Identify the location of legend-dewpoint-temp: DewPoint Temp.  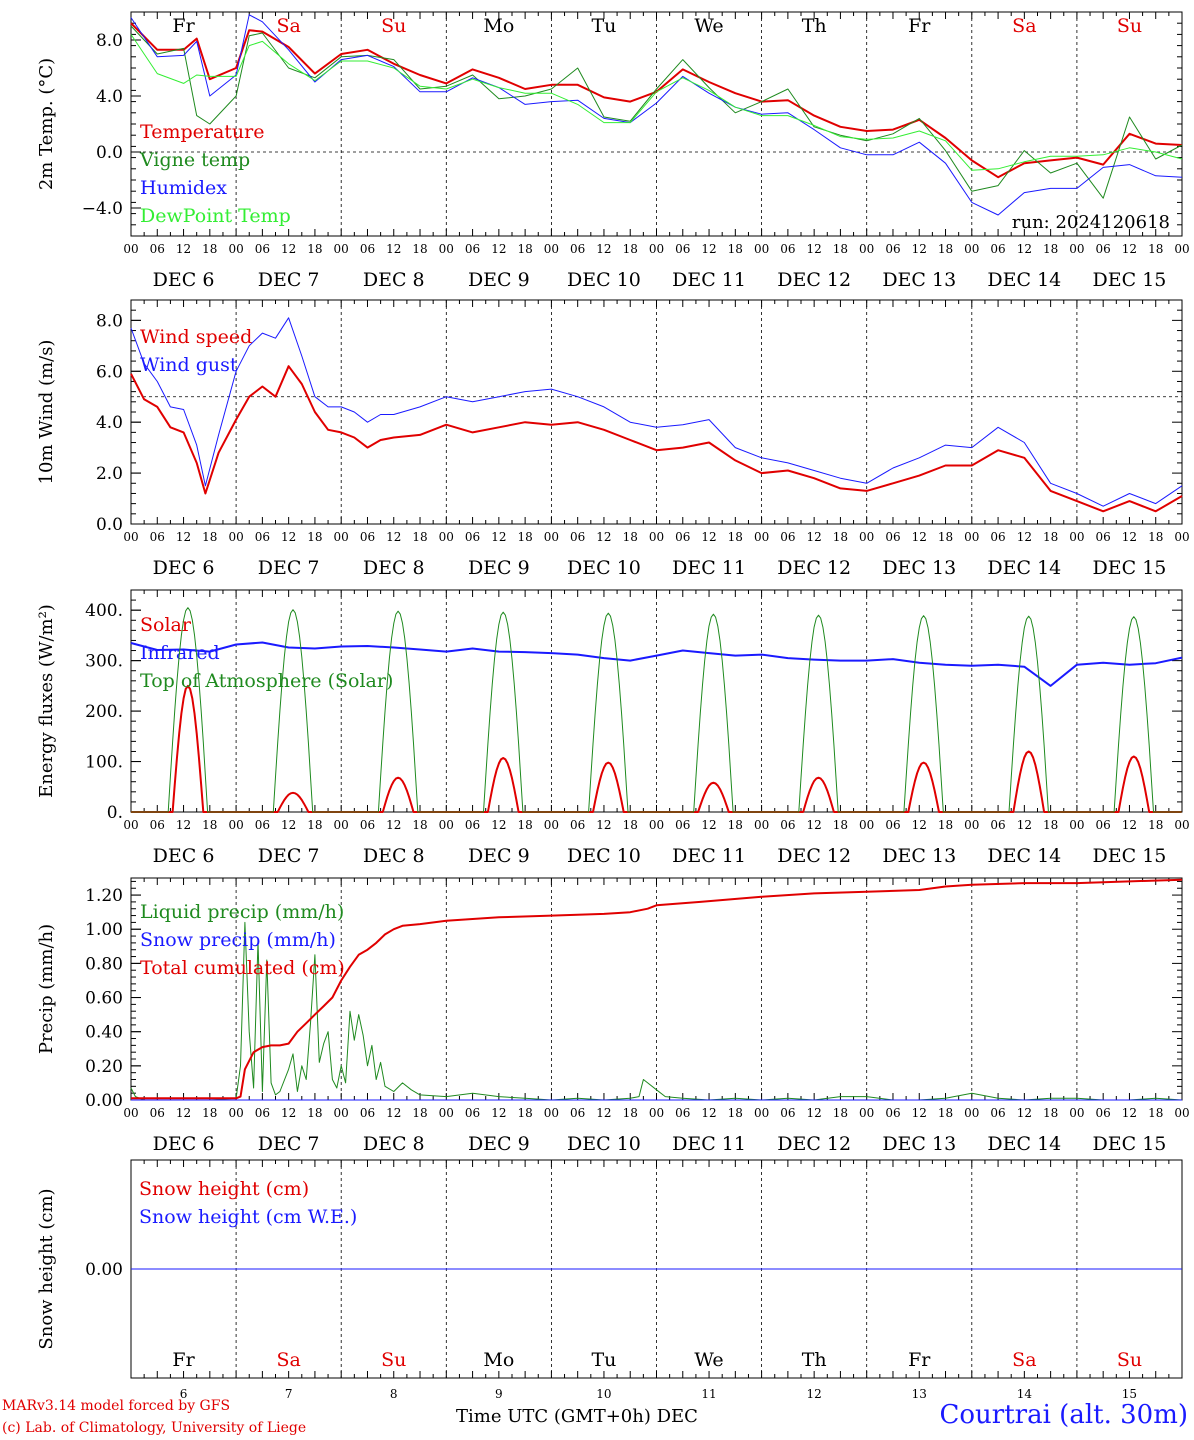
(215, 216).